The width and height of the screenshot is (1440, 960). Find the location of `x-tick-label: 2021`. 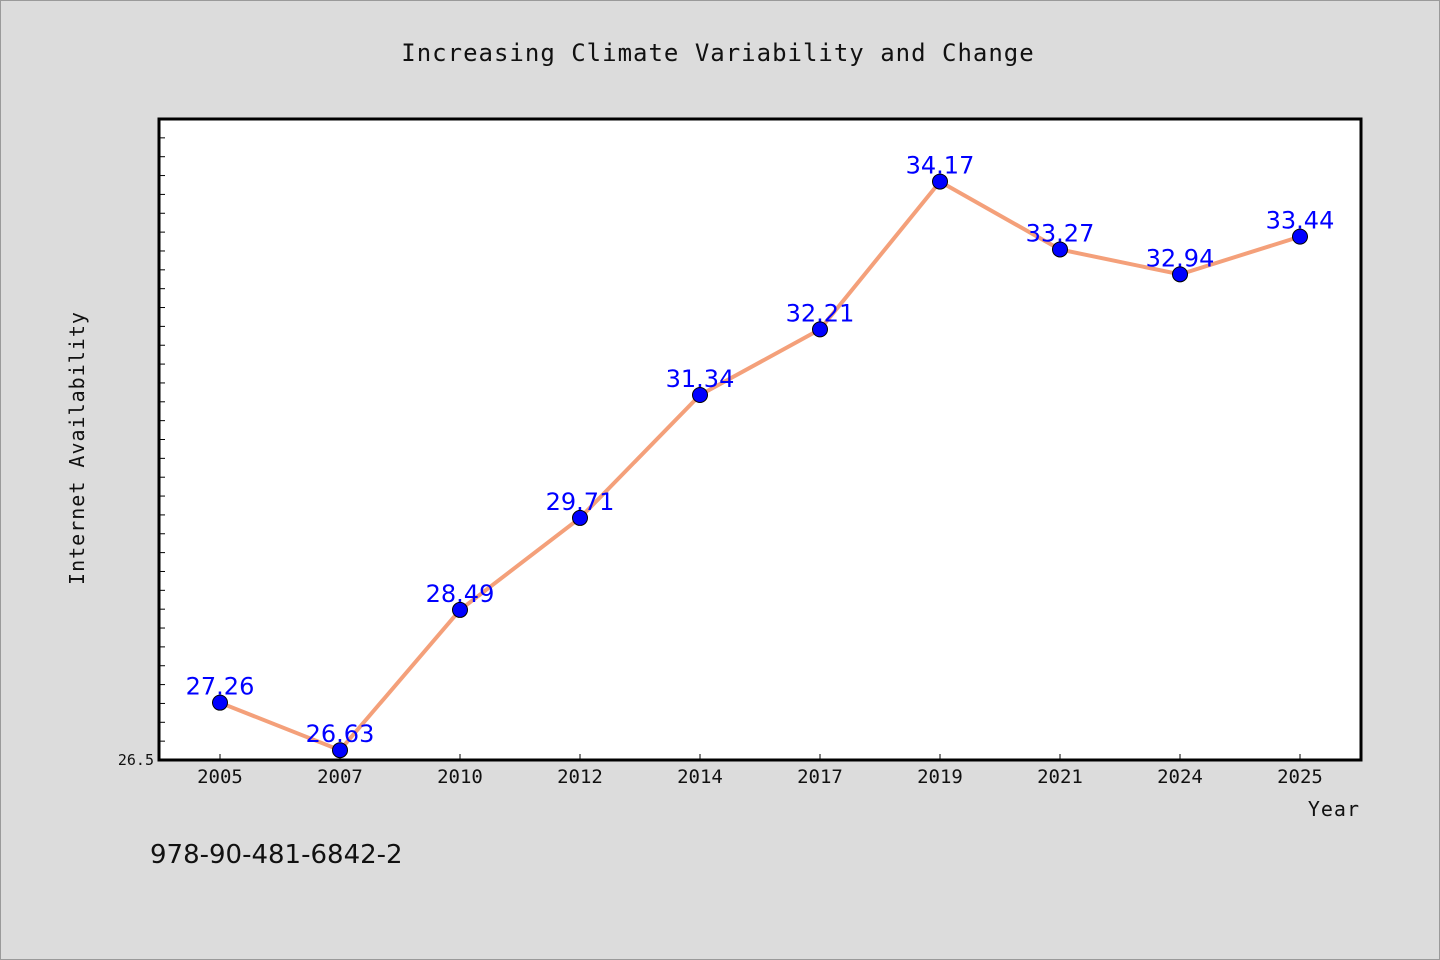

x-tick-label: 2021 is located at coordinates (1060, 777).